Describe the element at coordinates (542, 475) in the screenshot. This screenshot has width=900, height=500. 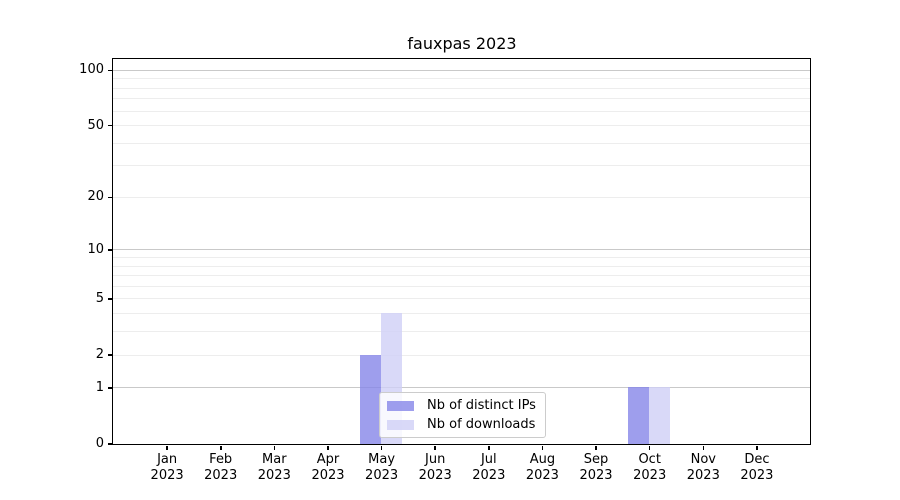
I see `x-tick-year-aug: 2023` at that location.